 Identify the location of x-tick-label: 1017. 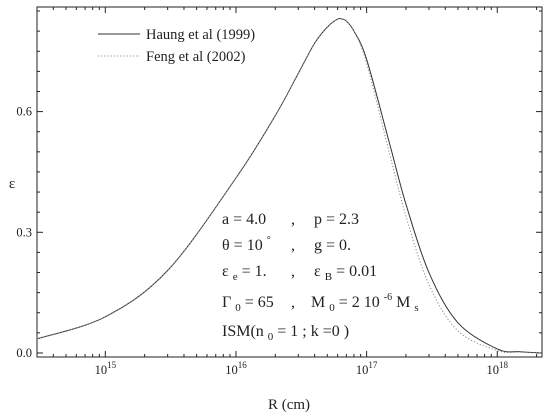
(367, 368).